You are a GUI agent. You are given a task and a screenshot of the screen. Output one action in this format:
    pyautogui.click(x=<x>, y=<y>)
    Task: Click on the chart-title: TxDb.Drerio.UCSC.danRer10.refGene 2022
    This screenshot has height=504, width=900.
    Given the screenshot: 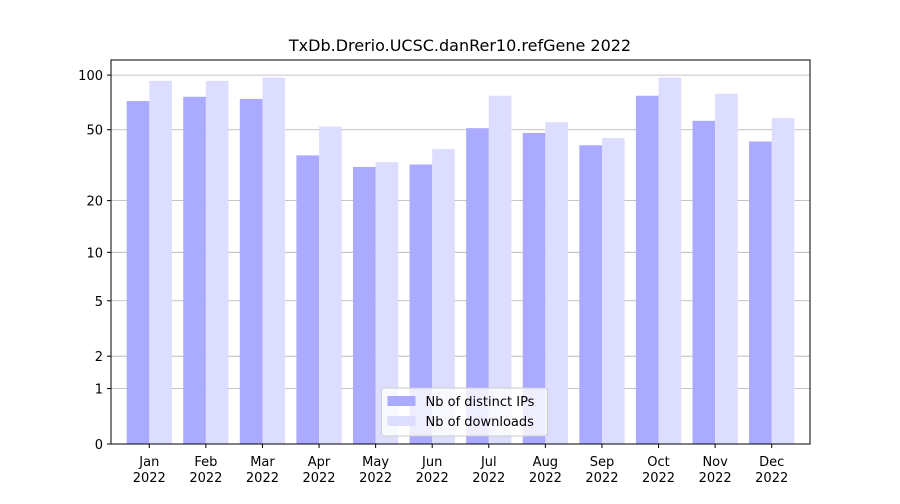 What is the action you would take?
    pyautogui.click(x=459, y=45)
    